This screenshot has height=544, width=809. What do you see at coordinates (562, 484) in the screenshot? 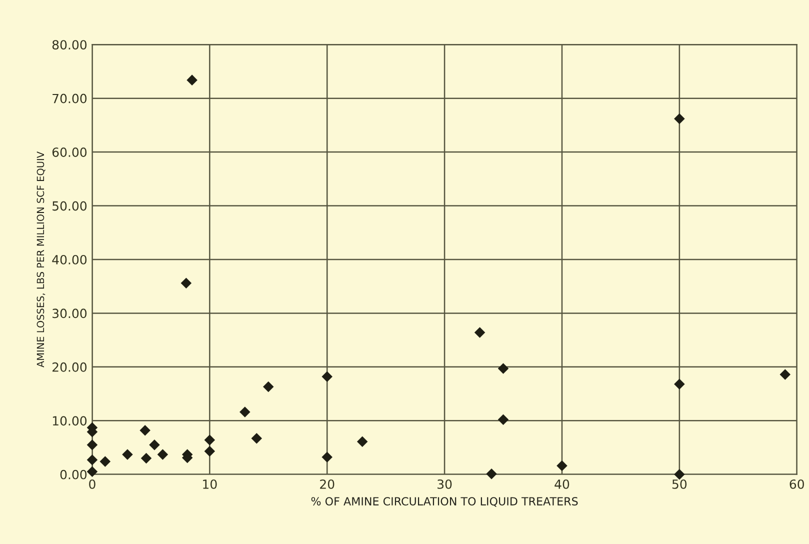
I see `x-tick-label: 40` at bounding box center [562, 484].